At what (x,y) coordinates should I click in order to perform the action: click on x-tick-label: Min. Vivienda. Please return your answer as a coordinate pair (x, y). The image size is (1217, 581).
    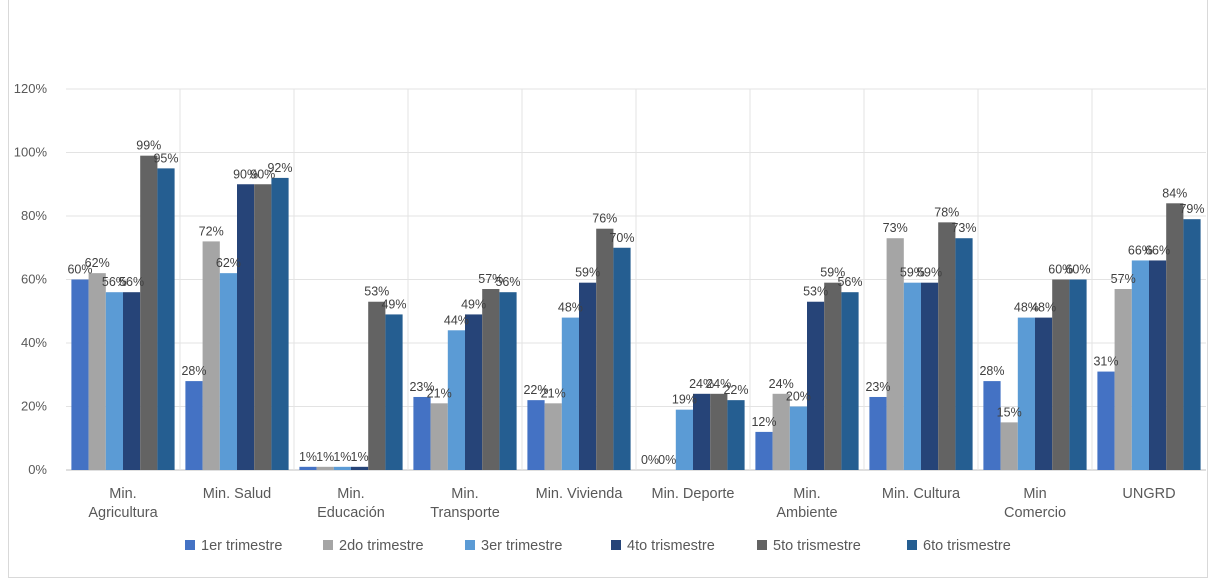
    Looking at the image, I should click on (580, 494).